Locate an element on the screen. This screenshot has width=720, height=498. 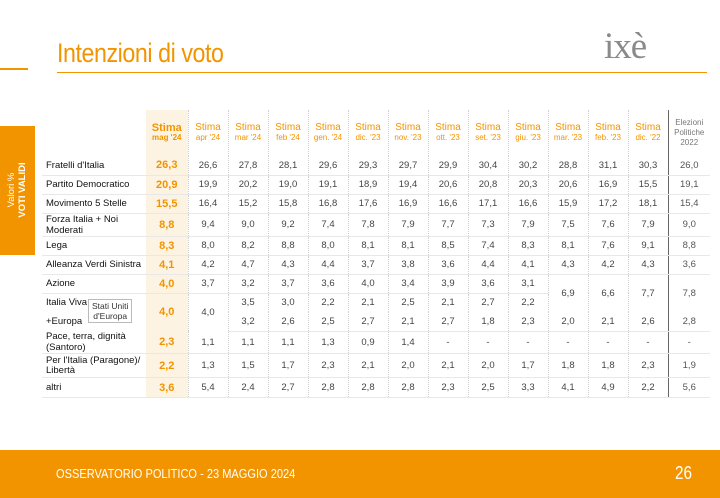
value-cell: 1,7 is located at coordinates (287, 365).